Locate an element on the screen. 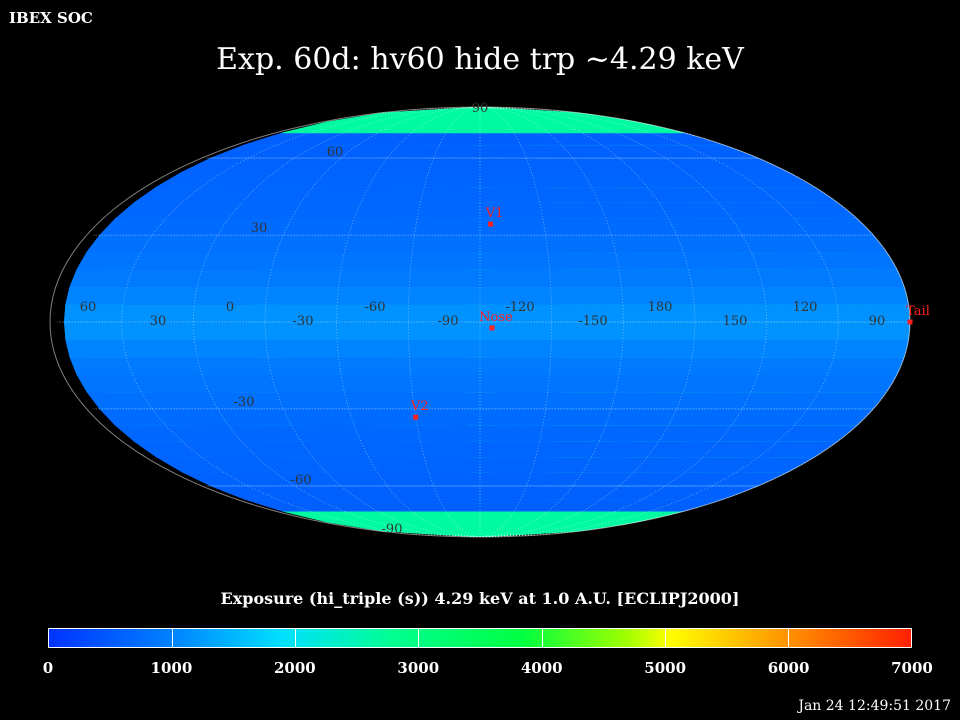  marker-label-v2: V2 is located at coordinates (419, 406).